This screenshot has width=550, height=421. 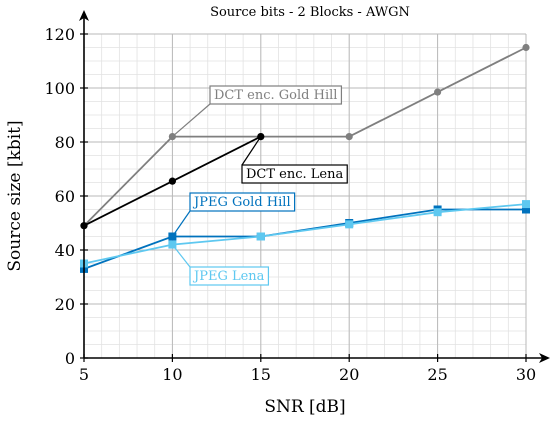 What do you see at coordinates (349, 374) in the screenshot?
I see `x-tick-label: 20` at bounding box center [349, 374].